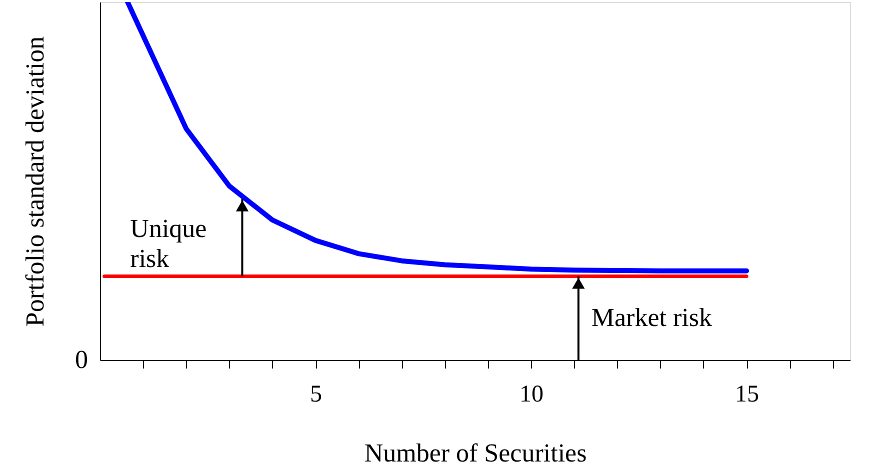 This screenshot has width=869, height=468. I want to click on annotation: Unique risk, so click(168, 244).